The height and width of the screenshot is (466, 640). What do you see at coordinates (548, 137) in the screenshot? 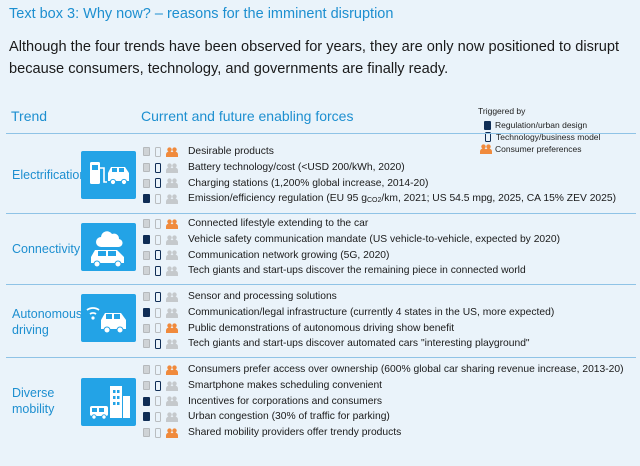
I see `legend-label: Technology/business model` at bounding box center [548, 137].